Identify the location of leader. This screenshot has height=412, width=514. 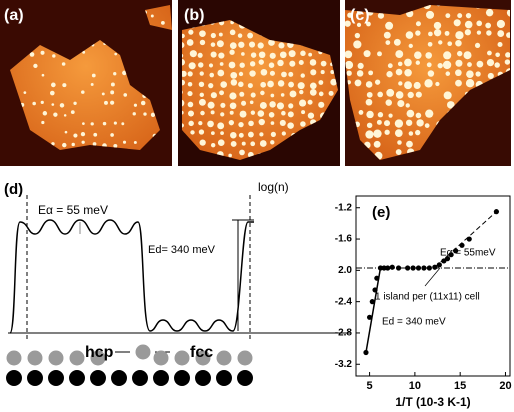
(432, 277).